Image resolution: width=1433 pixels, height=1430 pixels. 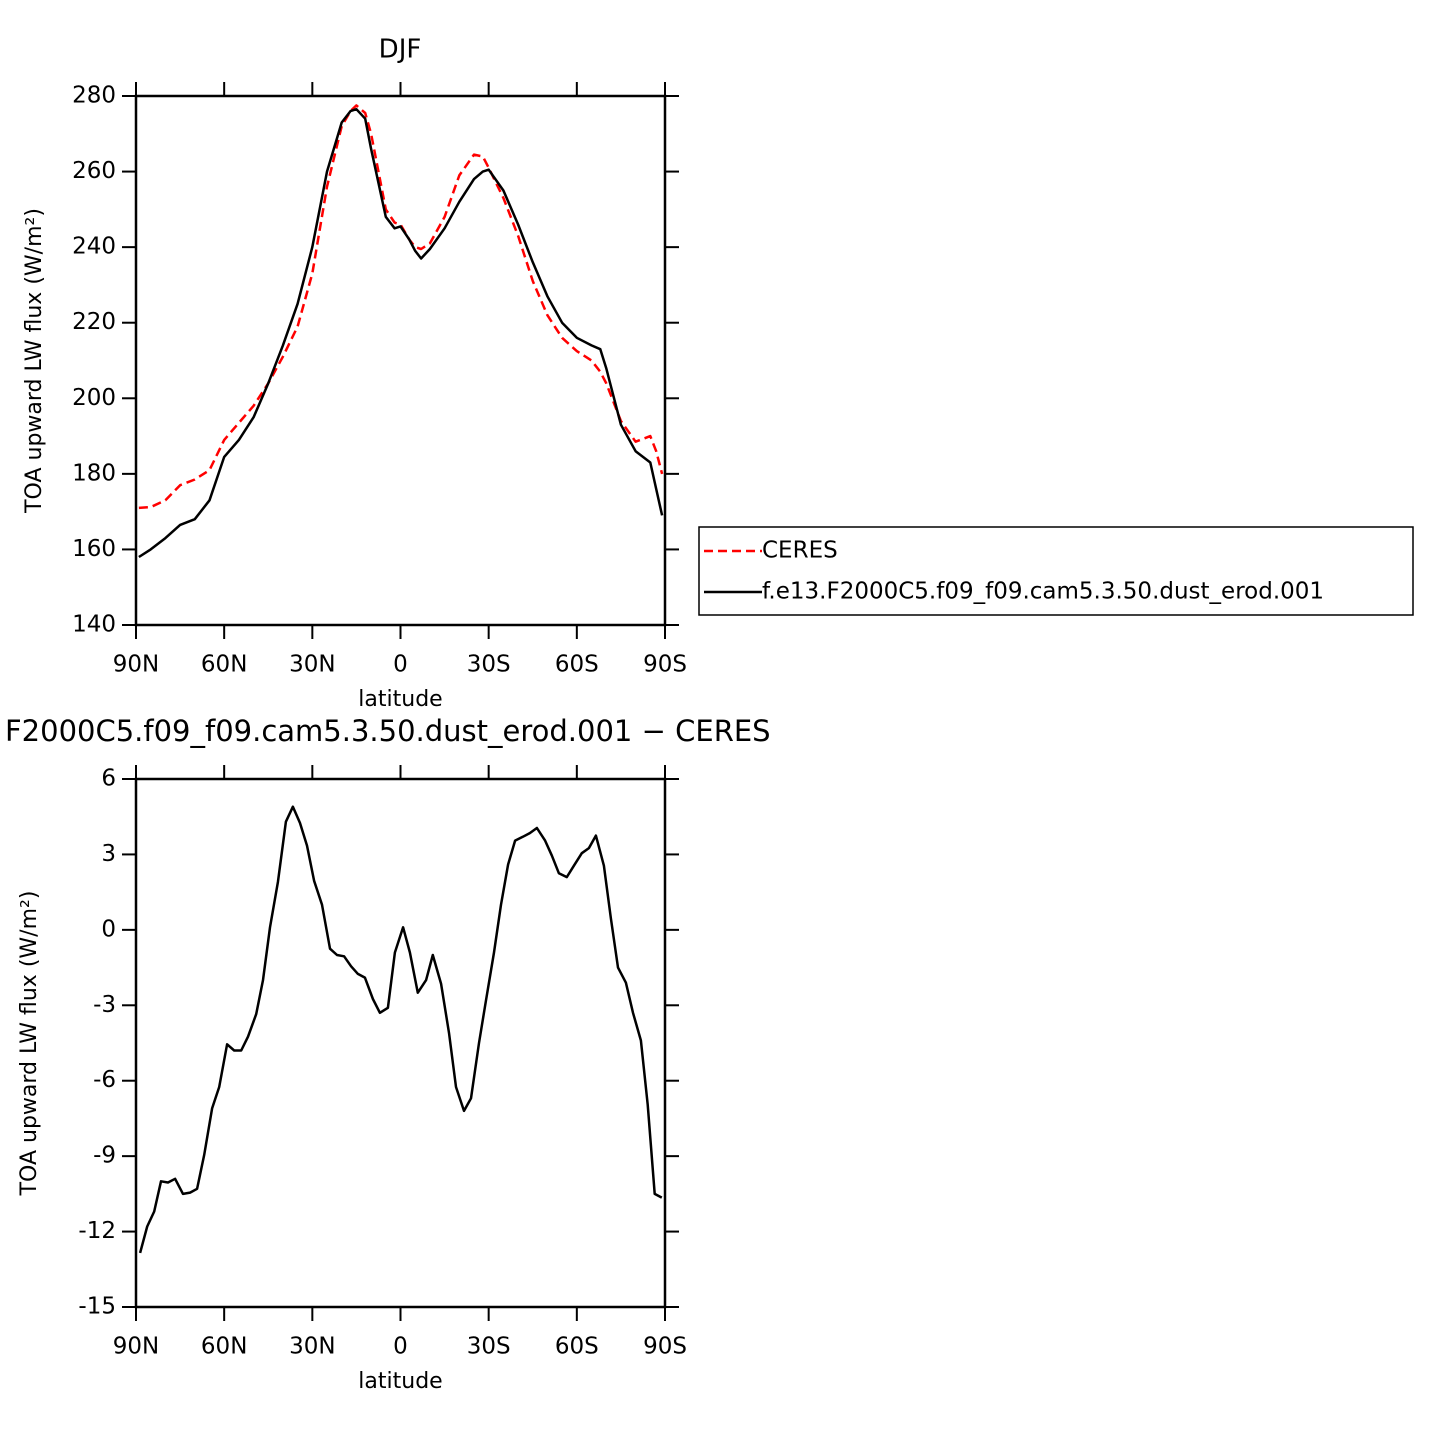 What do you see at coordinates (800, 551) in the screenshot?
I see `legend-label: CERES` at bounding box center [800, 551].